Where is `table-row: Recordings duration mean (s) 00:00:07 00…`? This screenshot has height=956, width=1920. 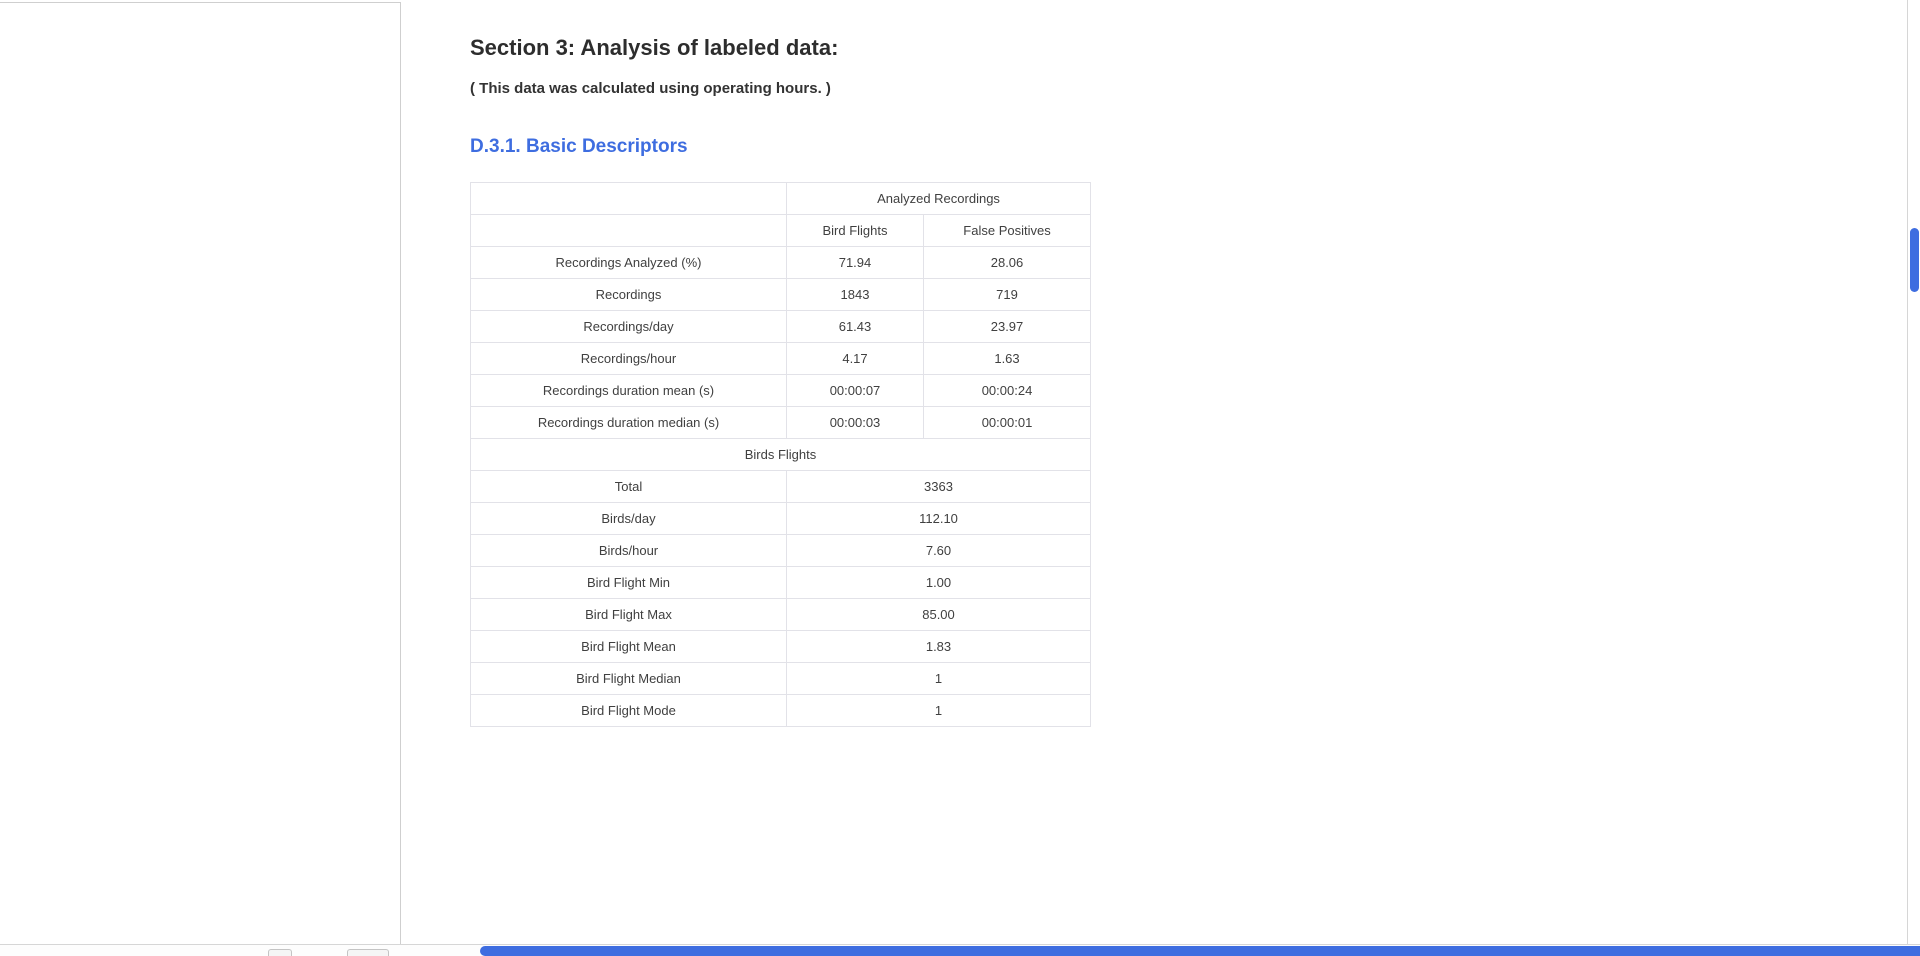 table-row: Recordings duration mean (s) 00:00:07 00… is located at coordinates (781, 390).